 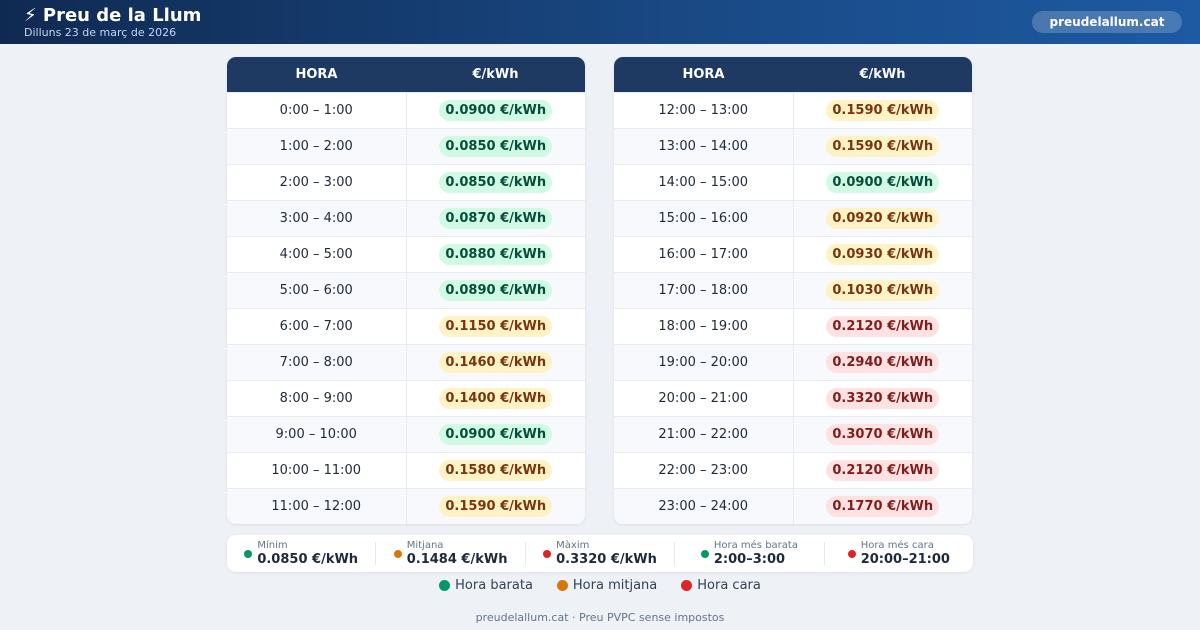 I want to click on legend-item: Hora cara, so click(x=721, y=585).